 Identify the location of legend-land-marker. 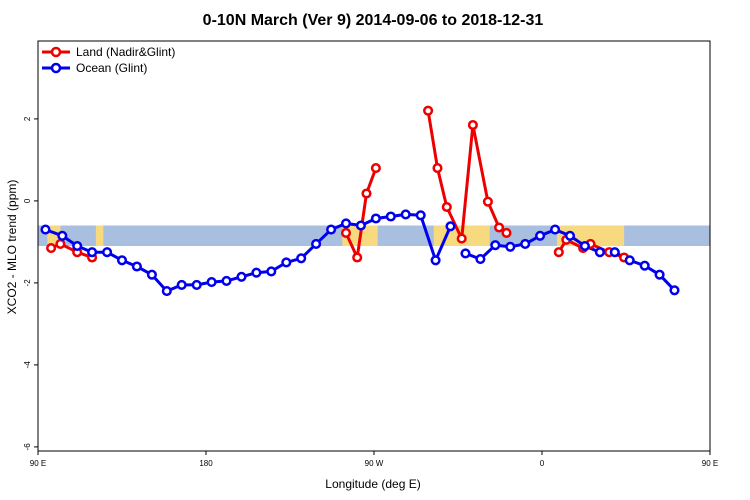
(56, 52).